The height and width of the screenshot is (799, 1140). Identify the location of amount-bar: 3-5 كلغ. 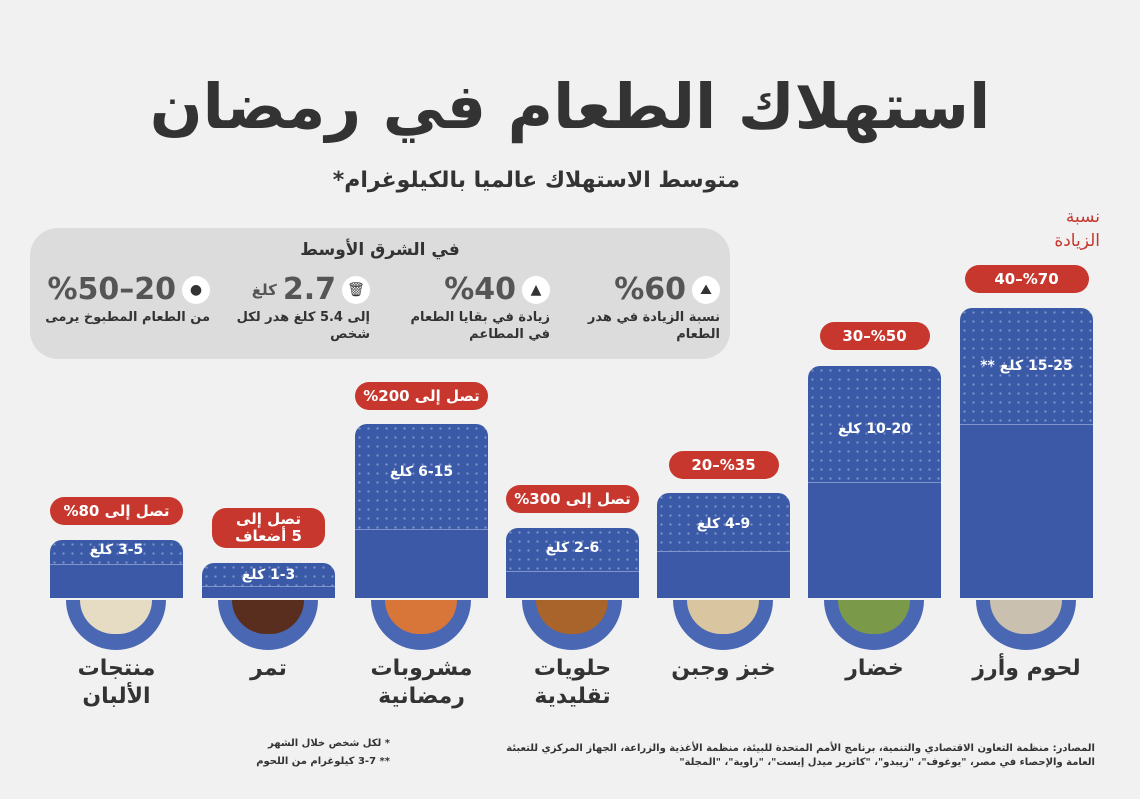
(116, 569).